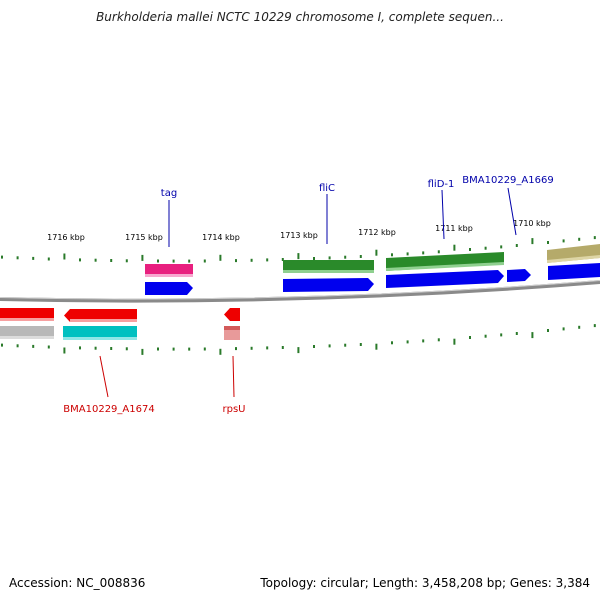  What do you see at coordinates (100, 315) in the screenshot?
I see `cds-a1674-arrow` at bounding box center [100, 315].